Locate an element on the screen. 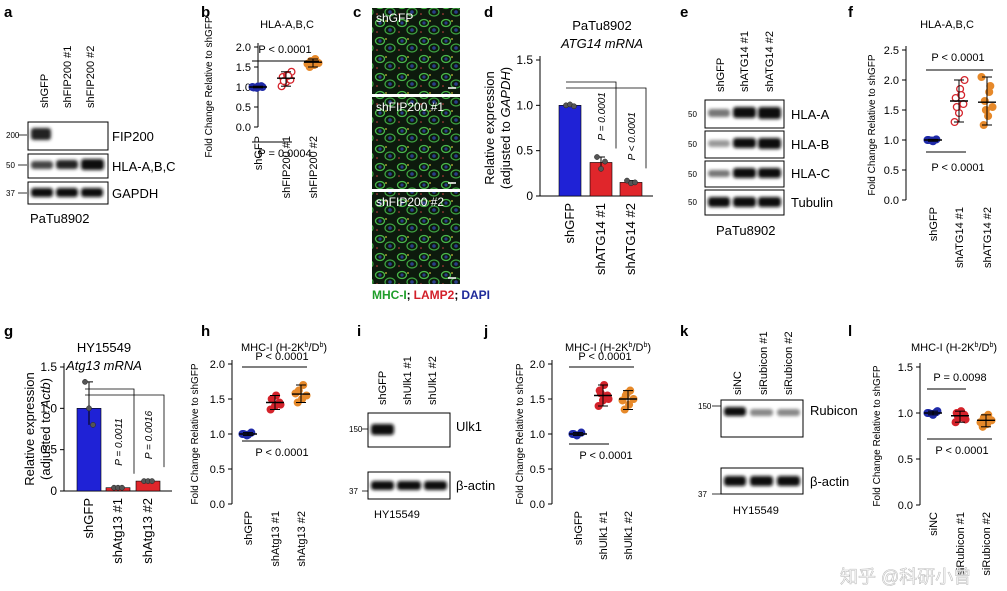 The height and width of the screenshot is (591, 1007). x-tick-label: shATG14 #2 is located at coordinates (988, 237).